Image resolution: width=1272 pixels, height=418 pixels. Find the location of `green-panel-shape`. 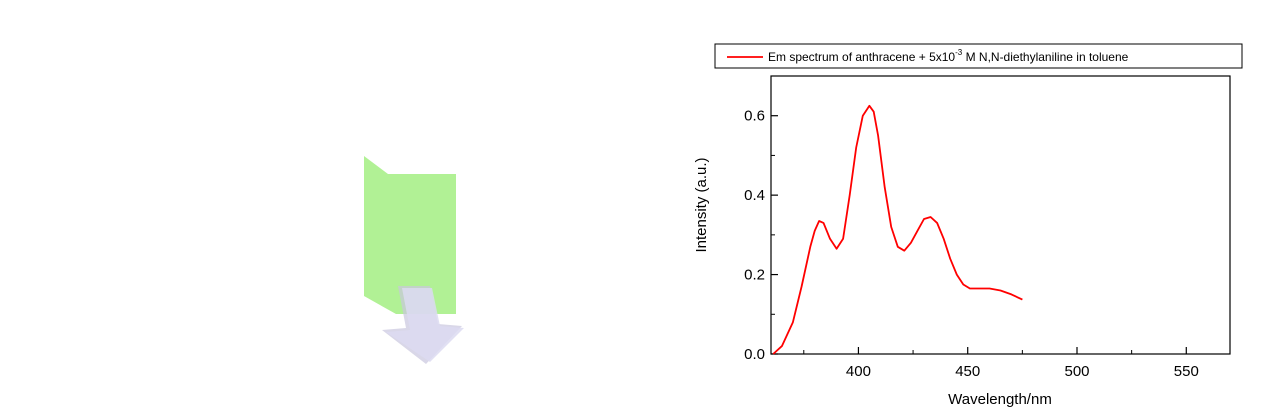

green-panel-shape is located at coordinates (410, 235).